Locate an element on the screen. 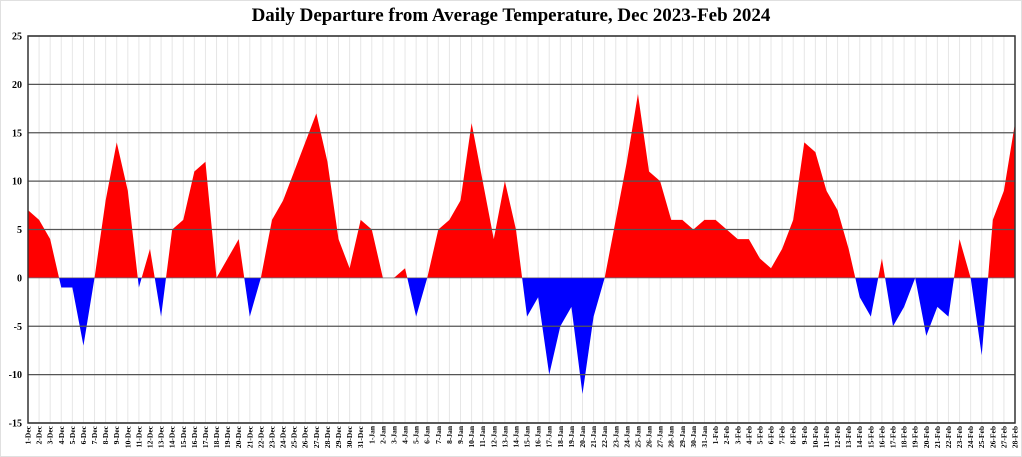  x-tick-label: 26-Dec is located at coordinates (305, 436).